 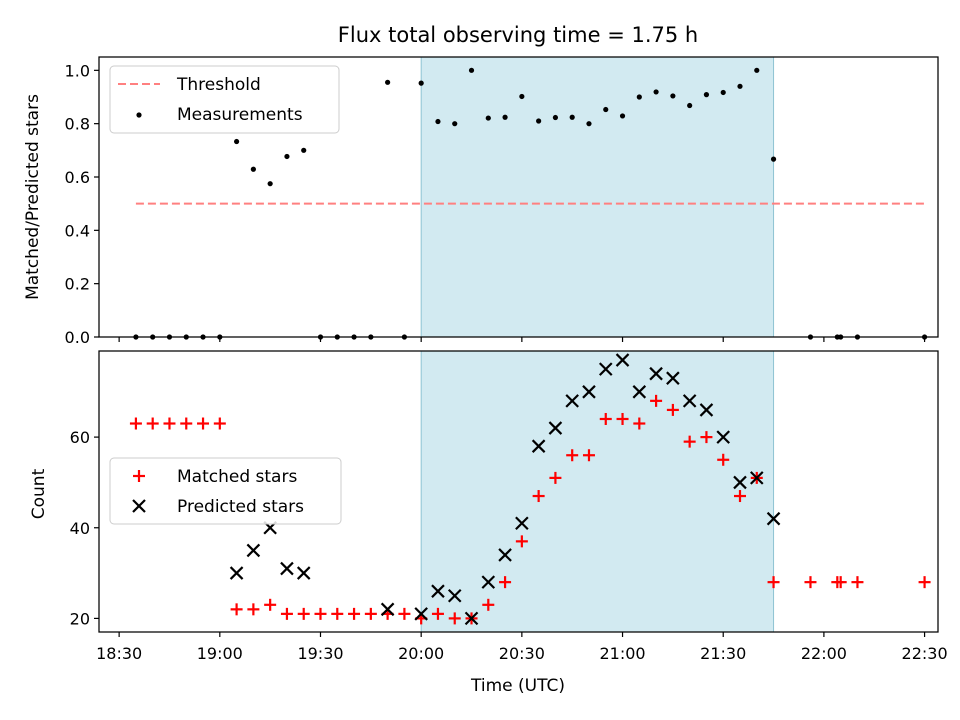 What do you see at coordinates (225, 491) in the screenshot?
I see `bottom-legend-box` at bounding box center [225, 491].